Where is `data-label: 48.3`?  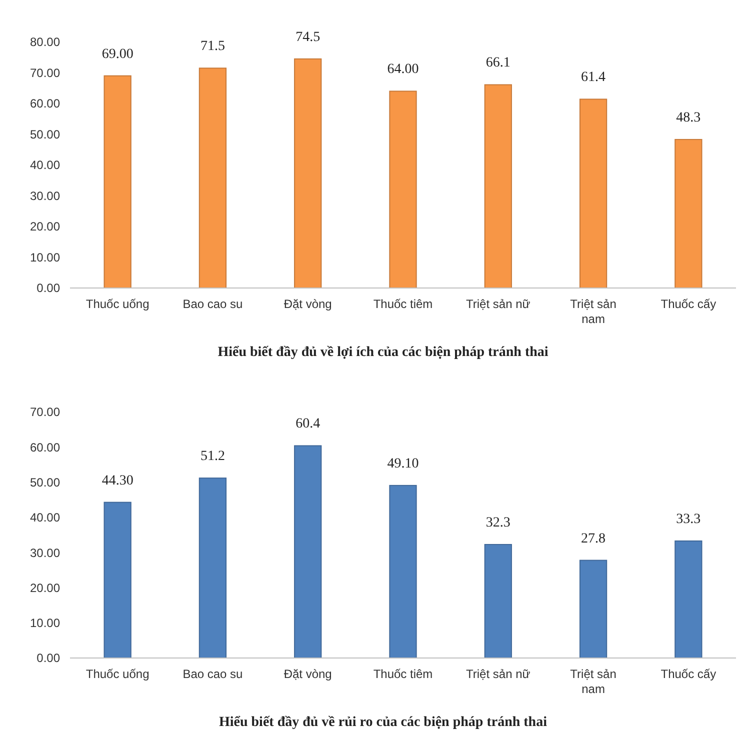
data-label: 48.3 is located at coordinates (688, 118).